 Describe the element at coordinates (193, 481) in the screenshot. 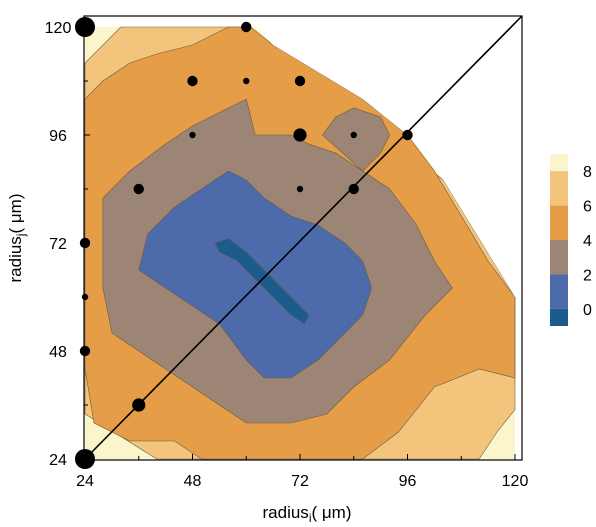

I see `x-tick-label-1: 48` at that location.